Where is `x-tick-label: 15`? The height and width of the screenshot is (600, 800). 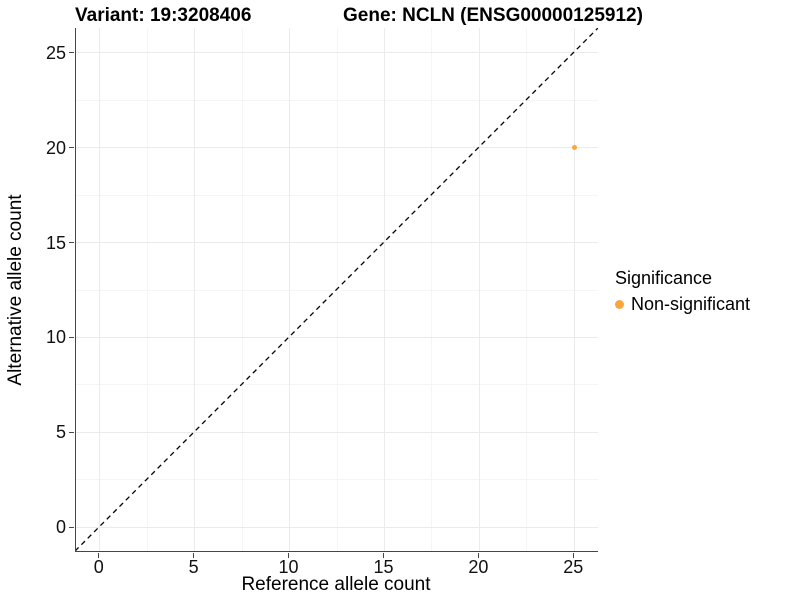
x-tick-label: 15 is located at coordinates (383, 567).